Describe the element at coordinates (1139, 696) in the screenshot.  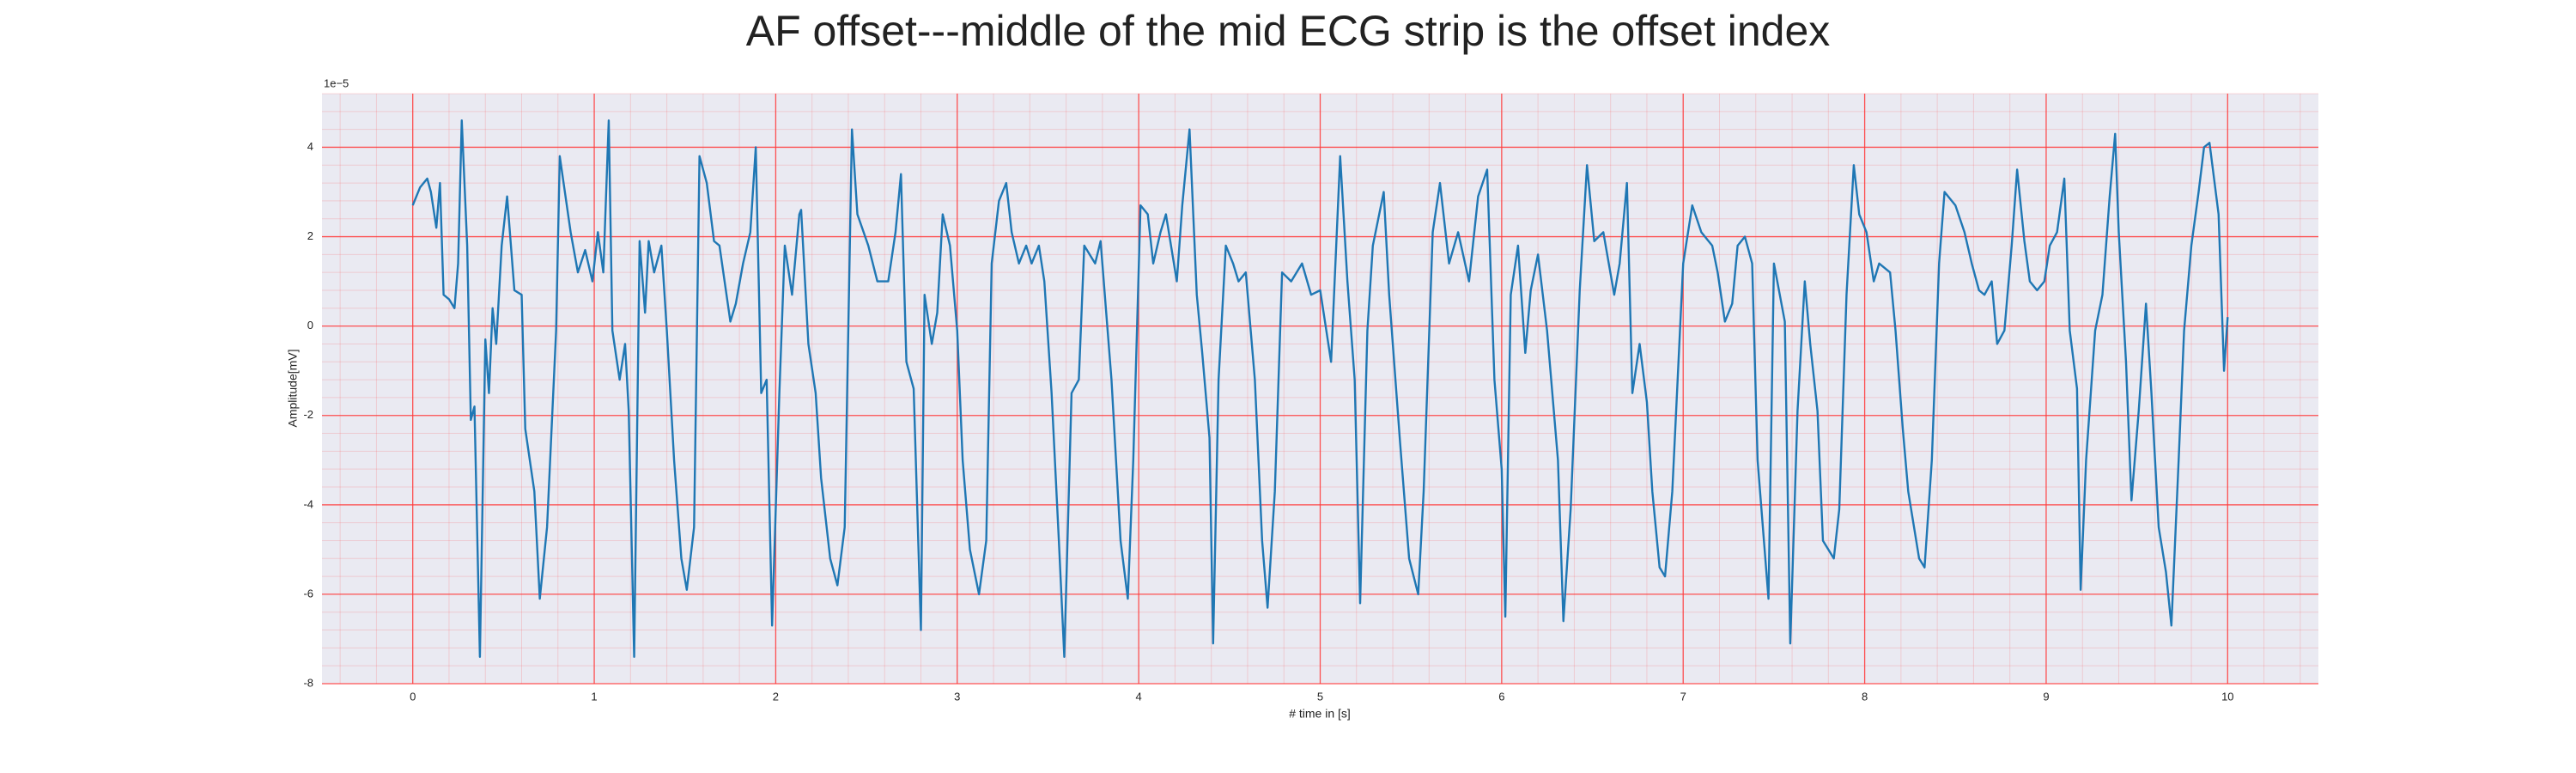
I see `x-tick-label: 4` at that location.